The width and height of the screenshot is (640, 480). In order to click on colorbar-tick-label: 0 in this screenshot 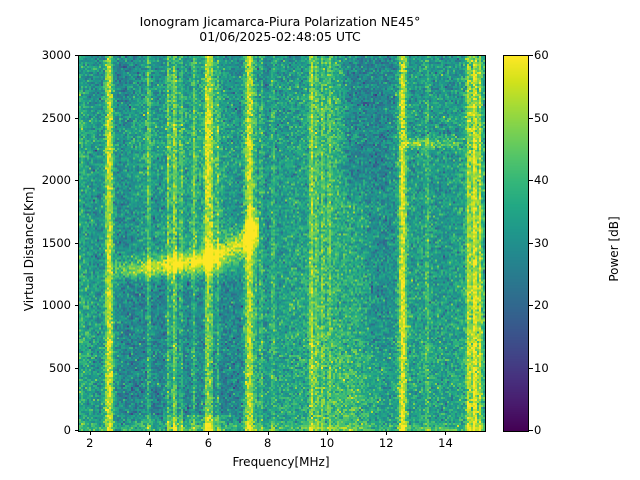, I will do `click(538, 430)`.